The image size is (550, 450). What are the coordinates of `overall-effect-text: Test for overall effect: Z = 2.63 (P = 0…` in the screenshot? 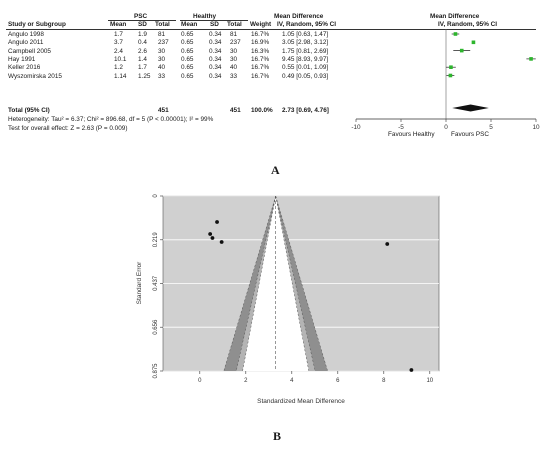 It's located at (68, 128).